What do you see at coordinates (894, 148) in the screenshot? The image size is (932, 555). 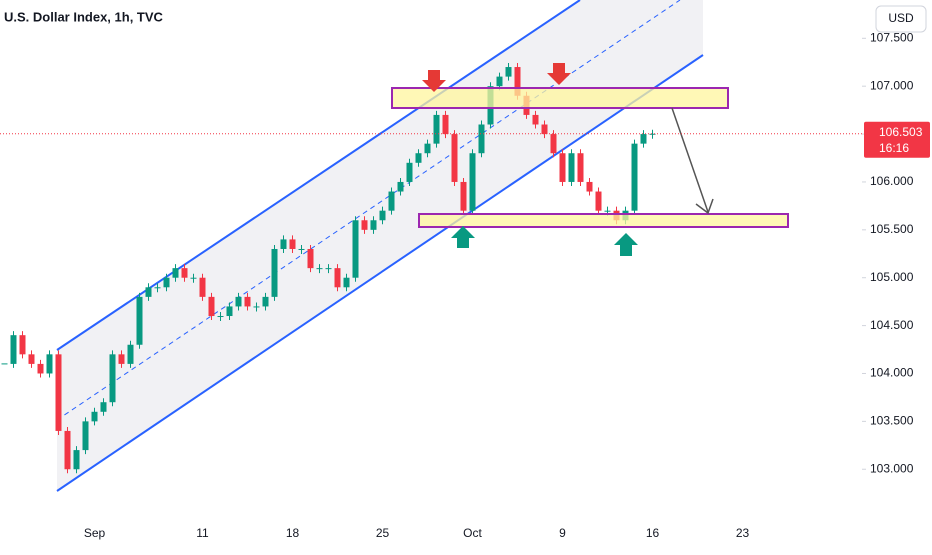 I see `countdown-label: 16:16` at bounding box center [894, 148].